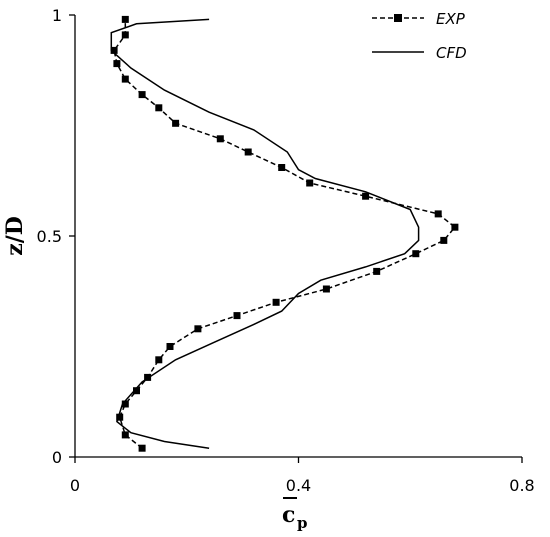 The height and width of the screenshot is (537, 550). I want to click on x-tick-label: 0.4, so click(298, 485).